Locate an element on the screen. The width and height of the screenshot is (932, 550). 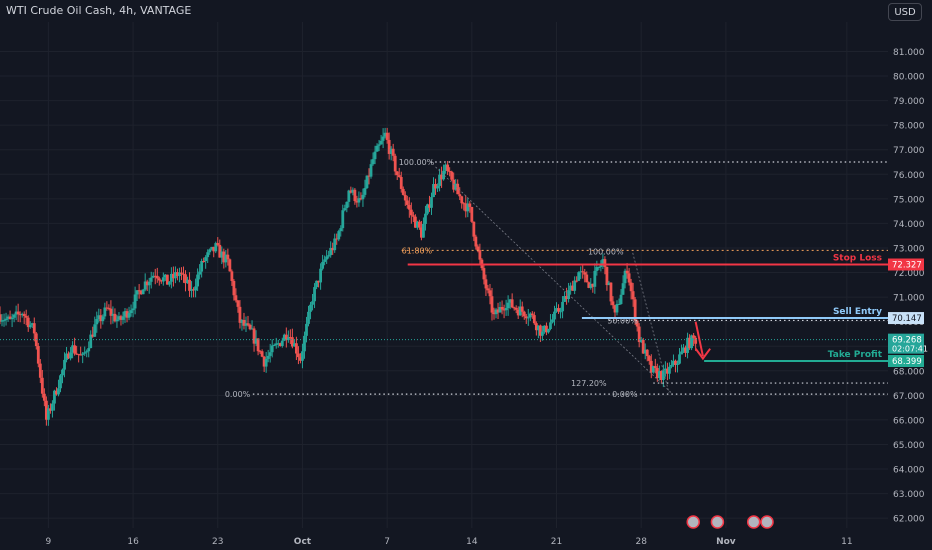
currency-button: USD is located at coordinates (905, 12).